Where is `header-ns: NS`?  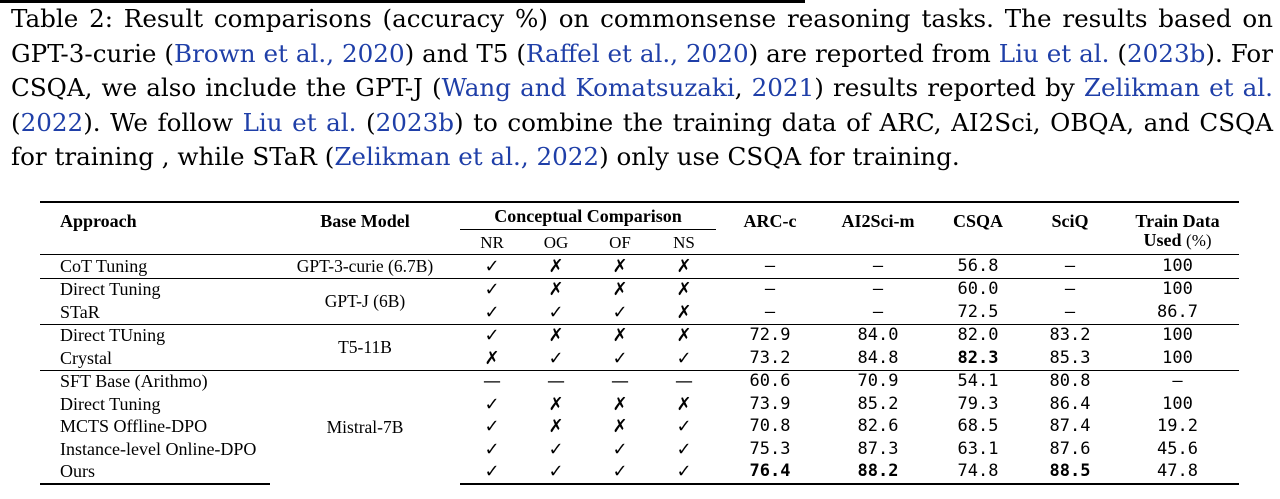
header-ns: NS is located at coordinates (684, 242).